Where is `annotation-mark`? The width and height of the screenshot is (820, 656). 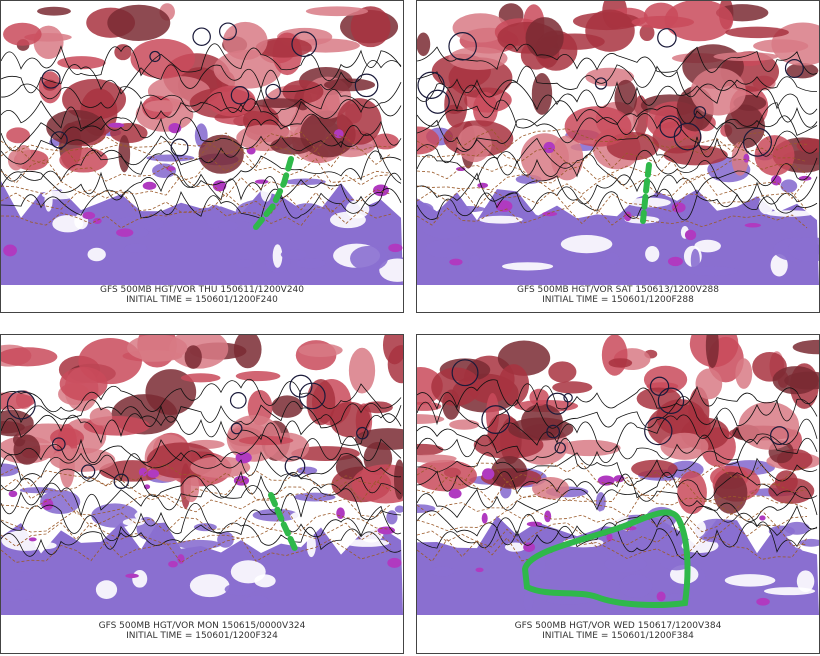 annotation-mark is located at coordinates (273, 193).